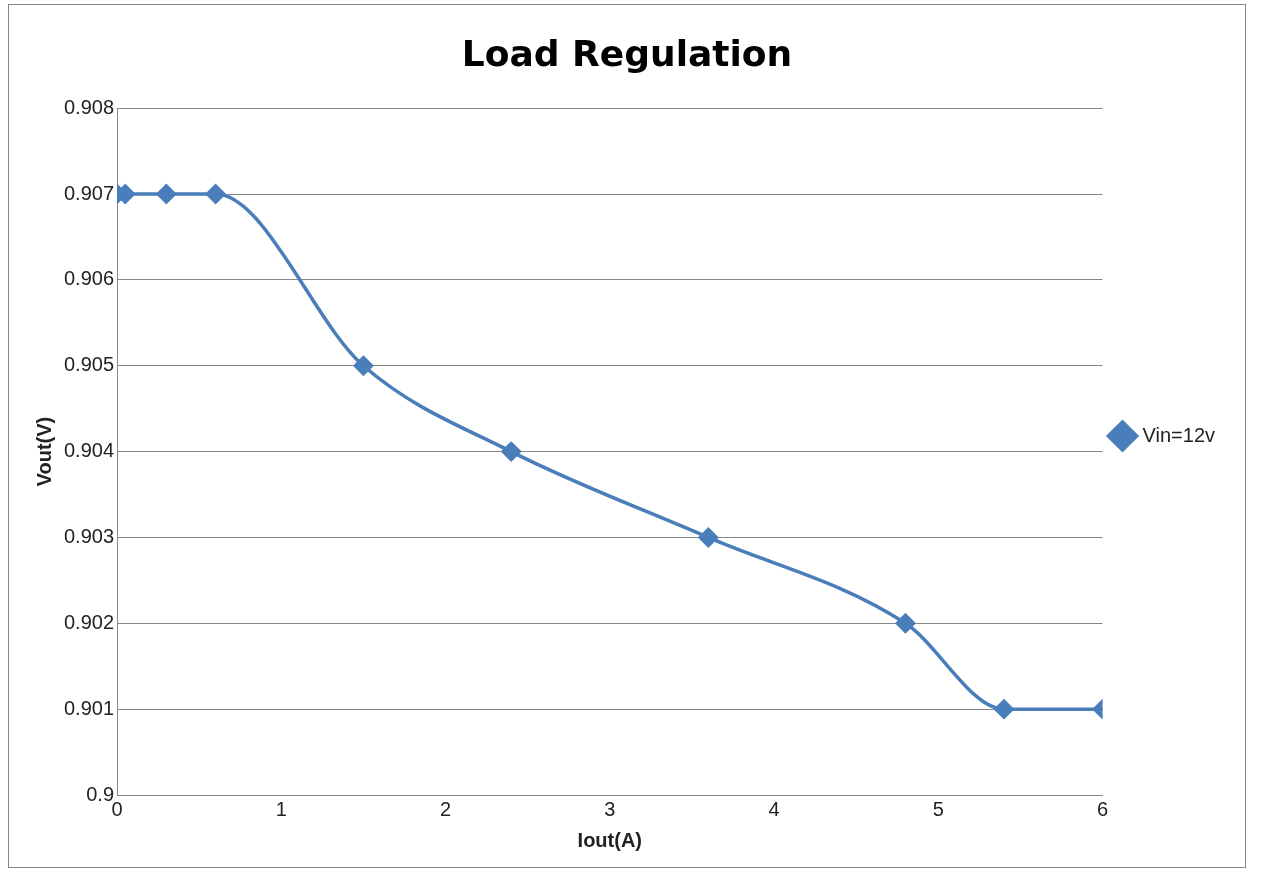 The image size is (1261, 873). What do you see at coordinates (89, 278) in the screenshot?
I see `y-tick-label: 0.906` at bounding box center [89, 278].